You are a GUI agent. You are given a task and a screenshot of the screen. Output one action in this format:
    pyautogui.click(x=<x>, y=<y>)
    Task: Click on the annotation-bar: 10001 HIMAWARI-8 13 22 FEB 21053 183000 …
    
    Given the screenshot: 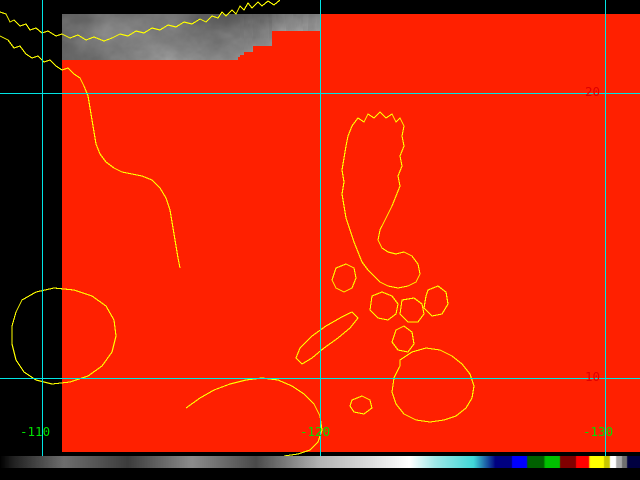 What is the action you would take?
    pyautogui.click(x=320, y=468)
    